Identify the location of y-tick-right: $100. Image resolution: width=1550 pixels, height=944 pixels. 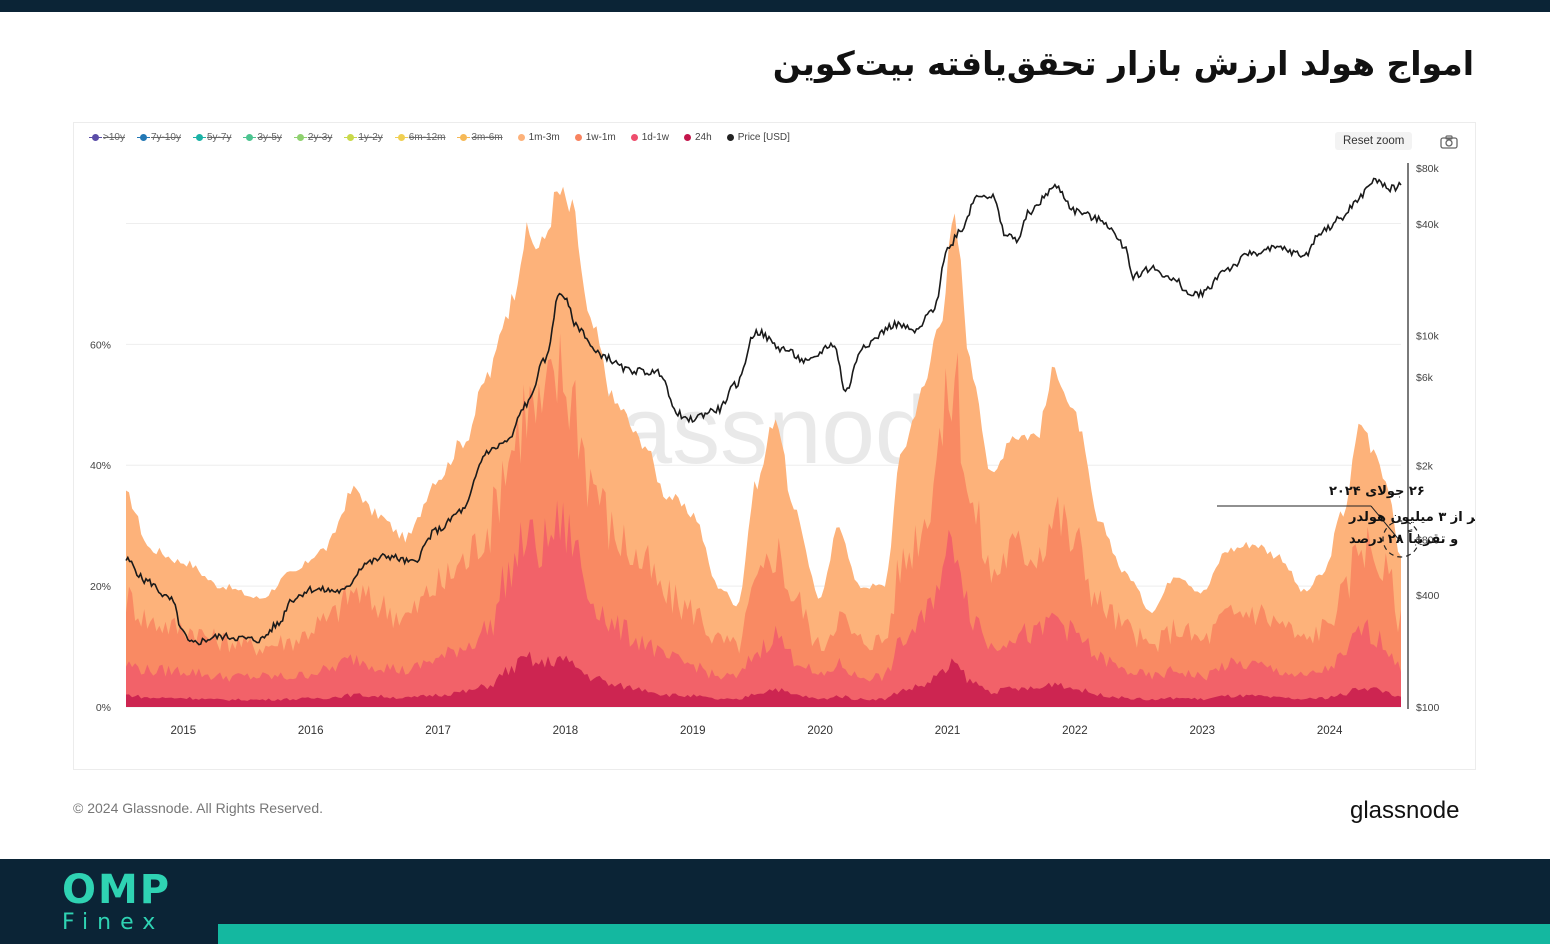
(1428, 708).